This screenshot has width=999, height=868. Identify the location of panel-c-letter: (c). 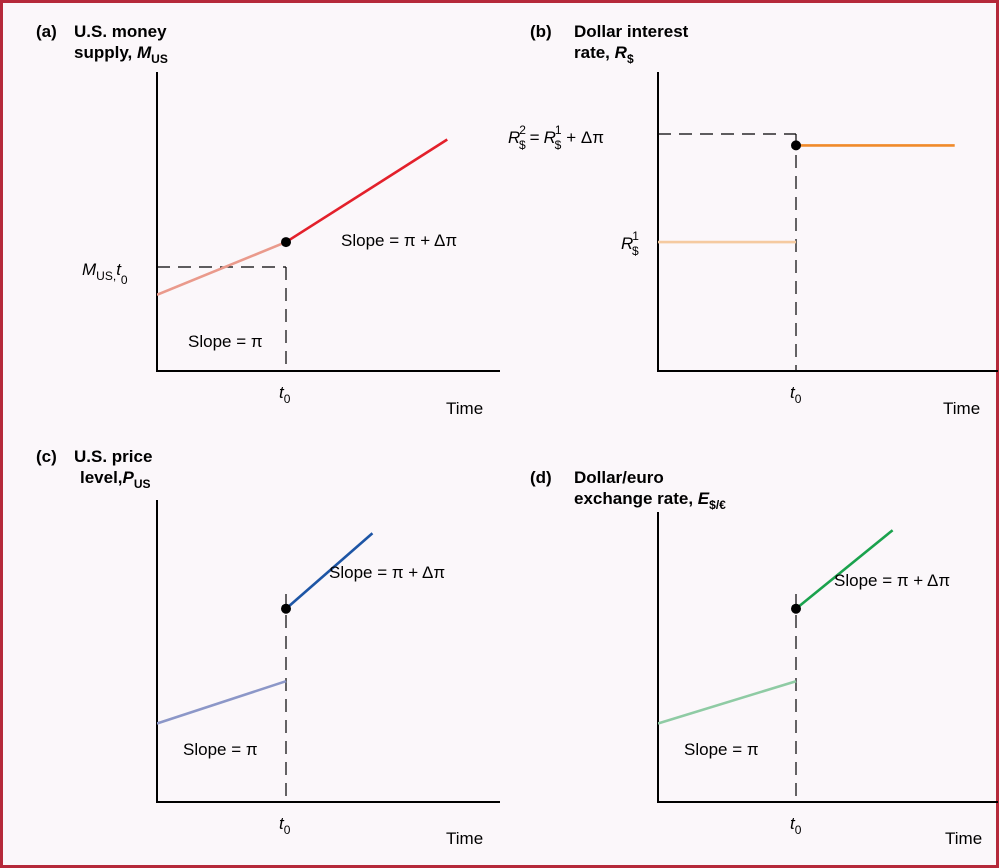
(46, 456).